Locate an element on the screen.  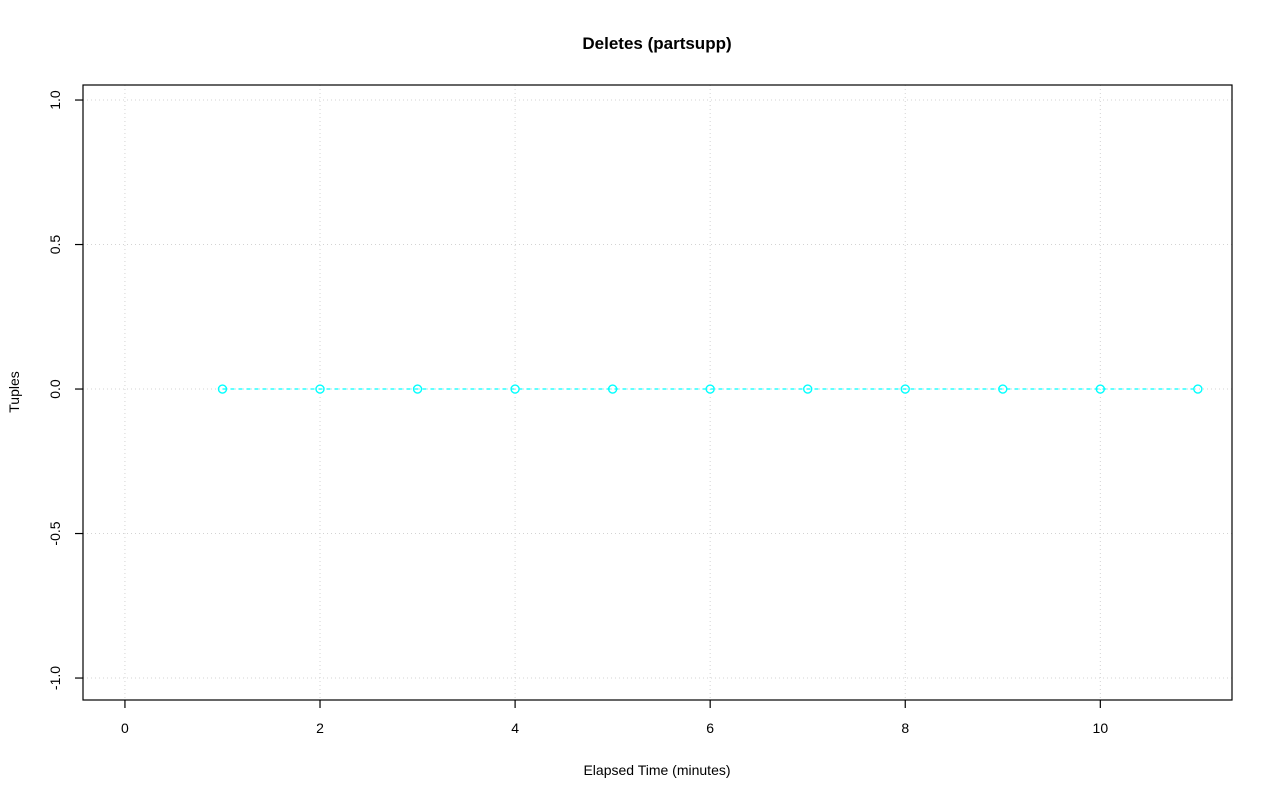
y-tick-label: 0.0 is located at coordinates (55, 389).